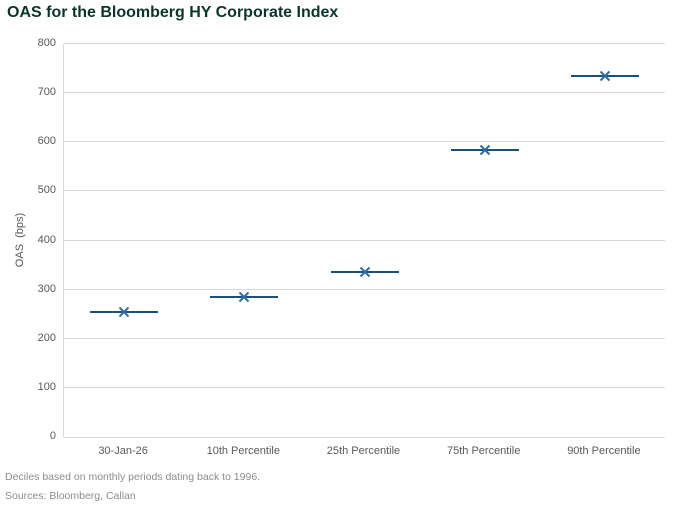 The width and height of the screenshot is (680, 509). Describe the element at coordinates (52, 436) in the screenshot. I see `y-tick-label: 0` at that location.